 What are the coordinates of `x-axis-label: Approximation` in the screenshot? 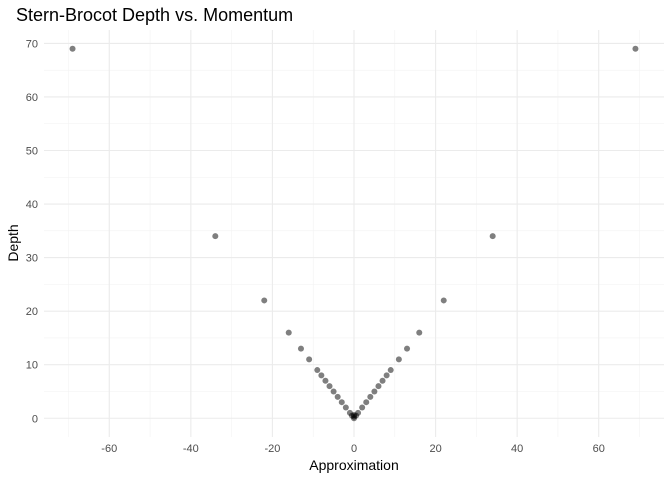 It's located at (354, 465).